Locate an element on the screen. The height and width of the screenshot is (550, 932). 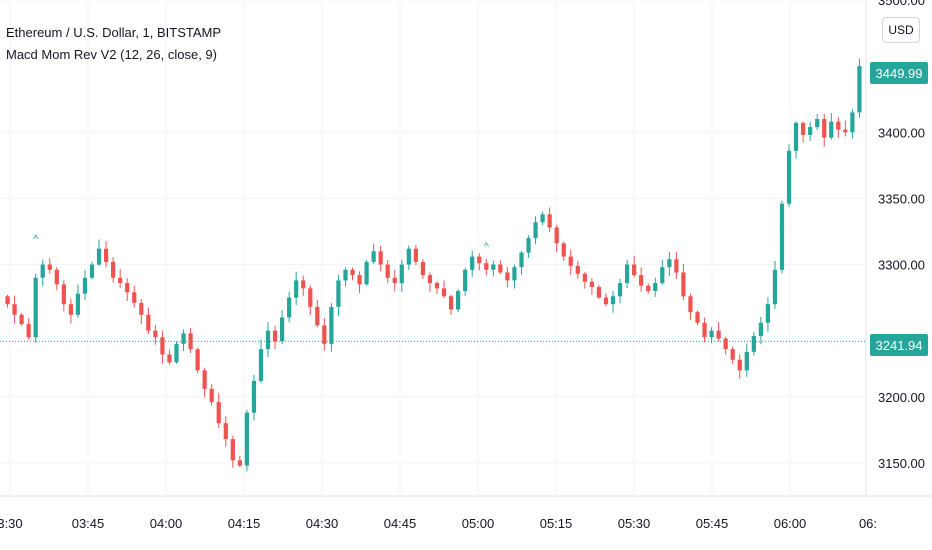
time-tick-label: 04:30 is located at coordinates (322, 523).